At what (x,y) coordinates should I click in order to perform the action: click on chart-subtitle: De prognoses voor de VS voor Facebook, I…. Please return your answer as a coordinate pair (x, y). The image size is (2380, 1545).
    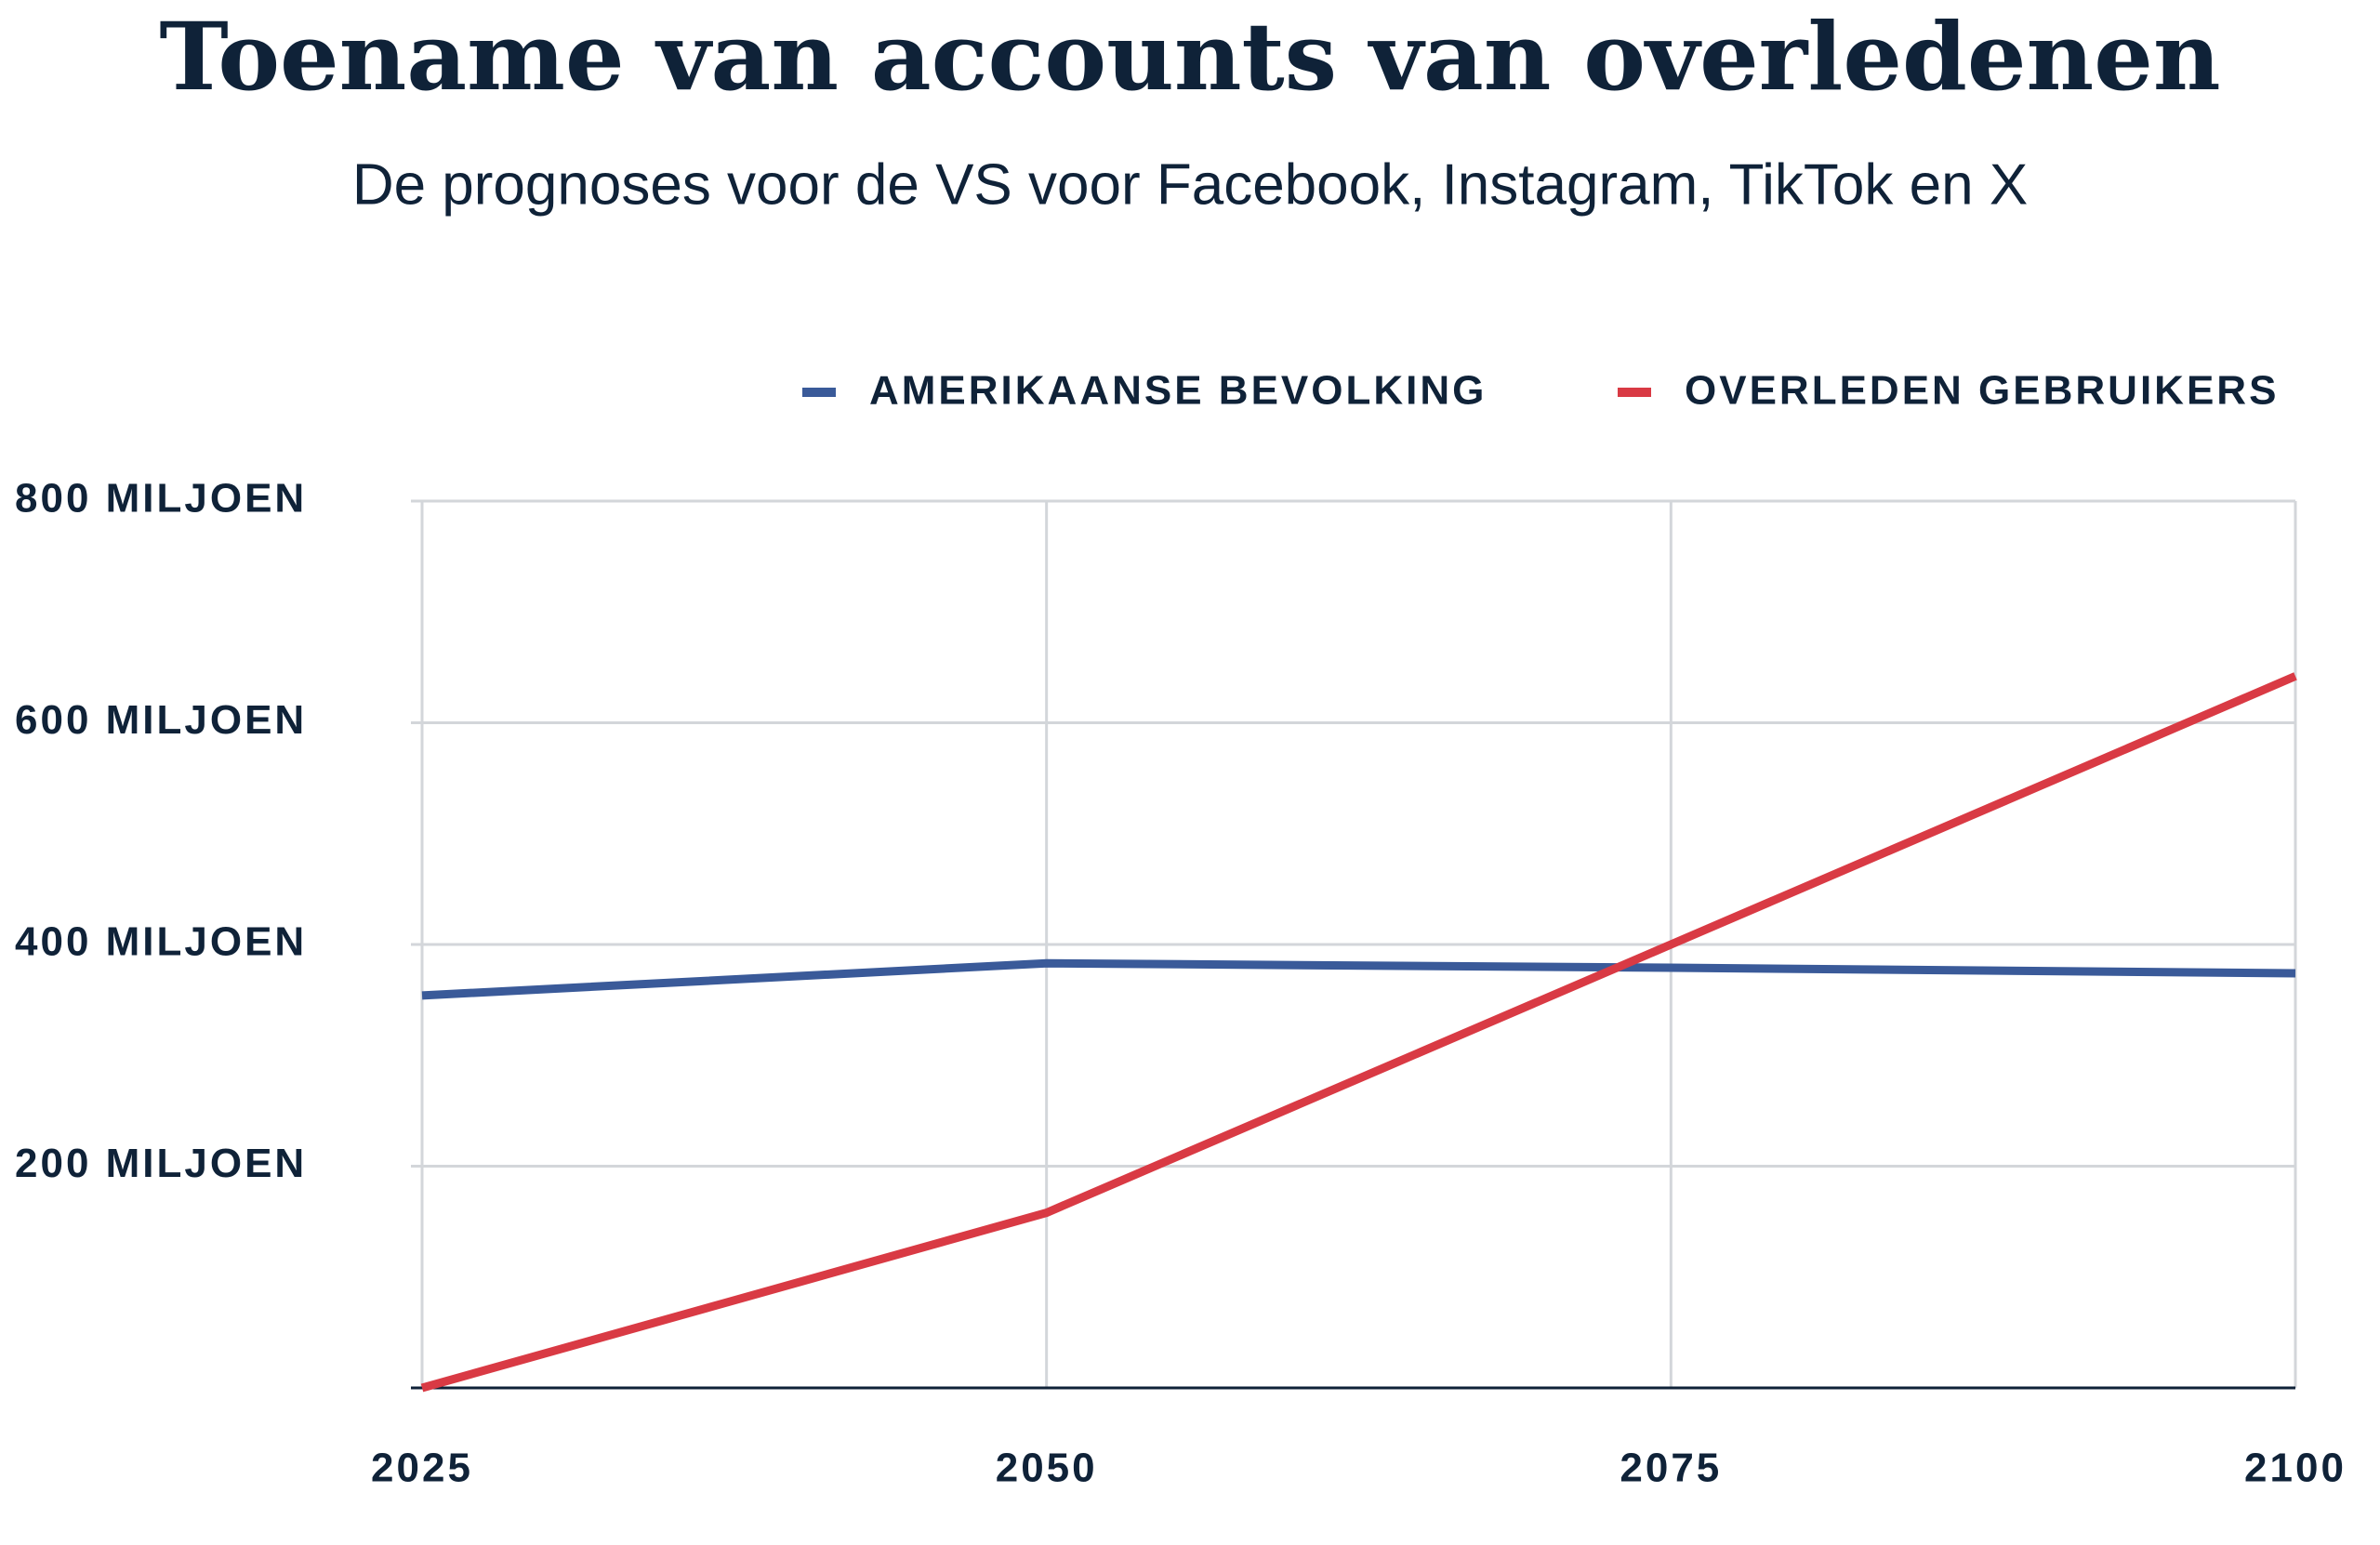
    Looking at the image, I should click on (1190, 185).